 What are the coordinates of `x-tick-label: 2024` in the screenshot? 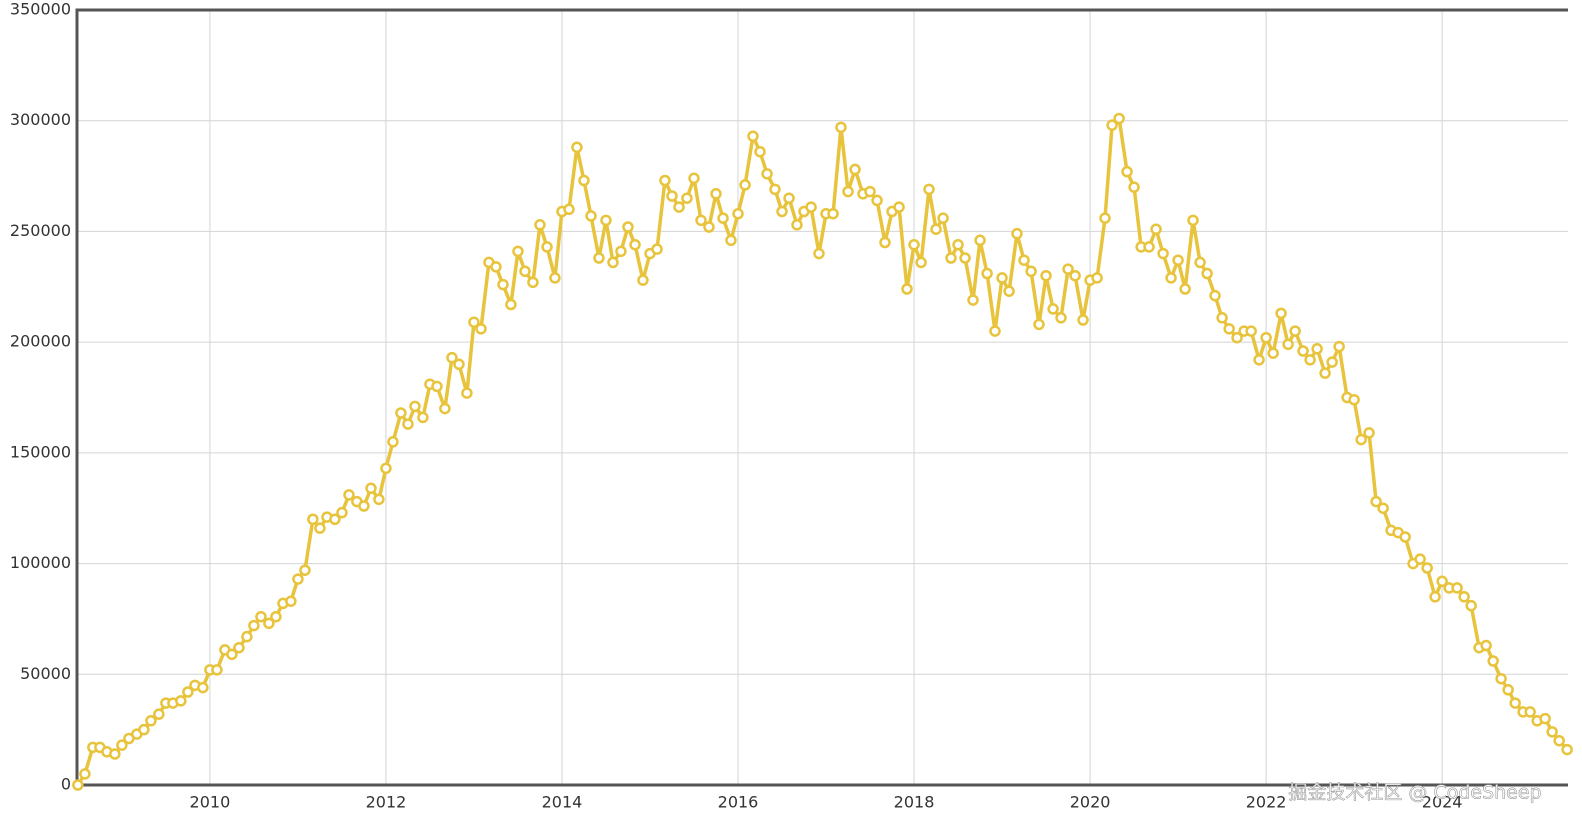 It's located at (1442, 802).